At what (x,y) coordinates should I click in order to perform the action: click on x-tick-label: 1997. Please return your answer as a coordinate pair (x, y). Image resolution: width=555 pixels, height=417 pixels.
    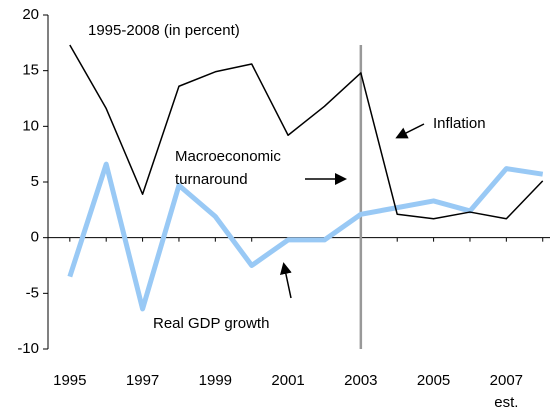
    Looking at the image, I should click on (142, 380).